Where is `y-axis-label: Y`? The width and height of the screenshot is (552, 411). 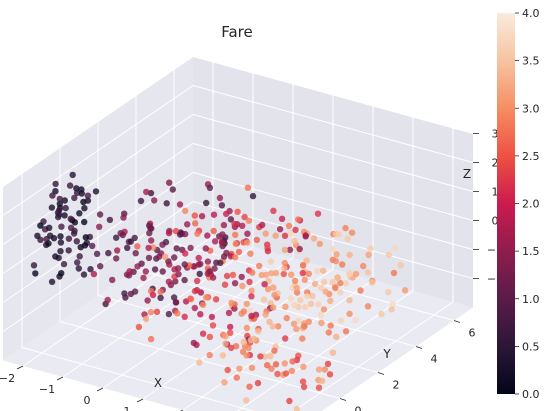 y-axis-label: Y is located at coordinates (386, 354).